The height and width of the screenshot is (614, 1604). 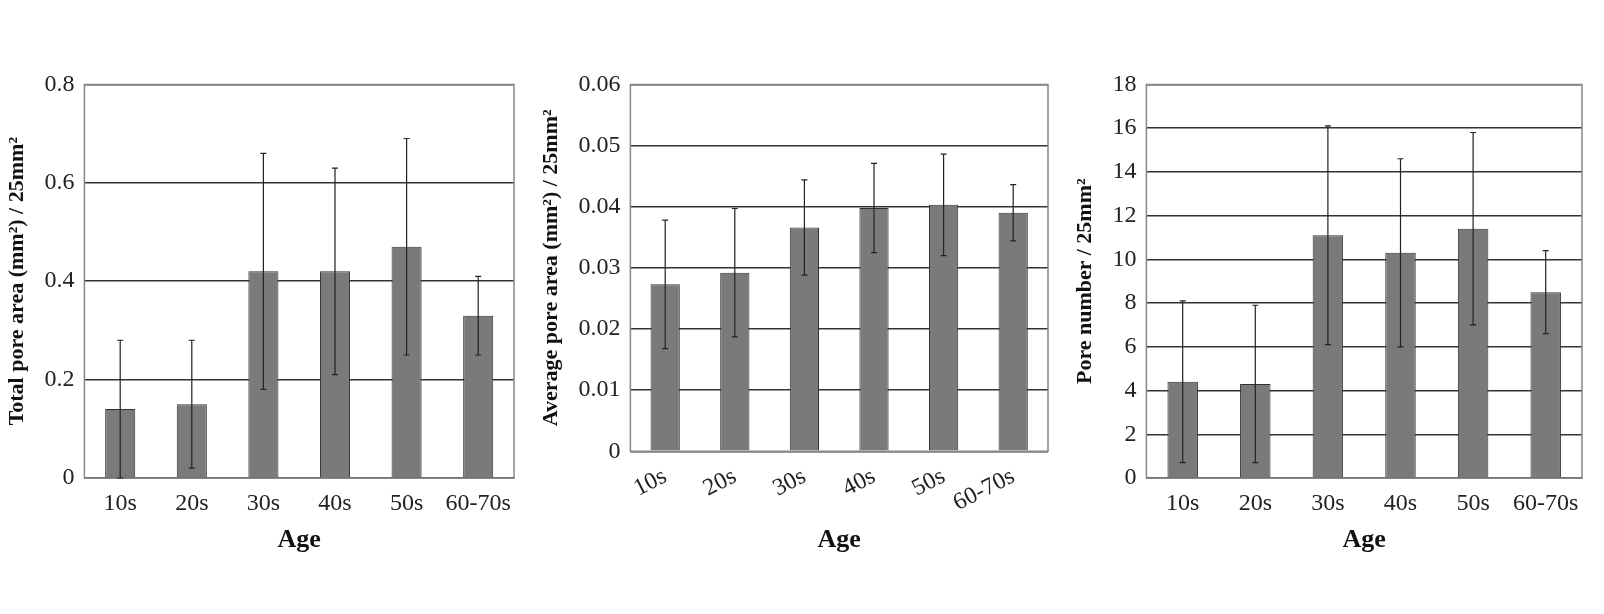 I want to click on y-tick-label: 0.06, so click(x=599, y=82).